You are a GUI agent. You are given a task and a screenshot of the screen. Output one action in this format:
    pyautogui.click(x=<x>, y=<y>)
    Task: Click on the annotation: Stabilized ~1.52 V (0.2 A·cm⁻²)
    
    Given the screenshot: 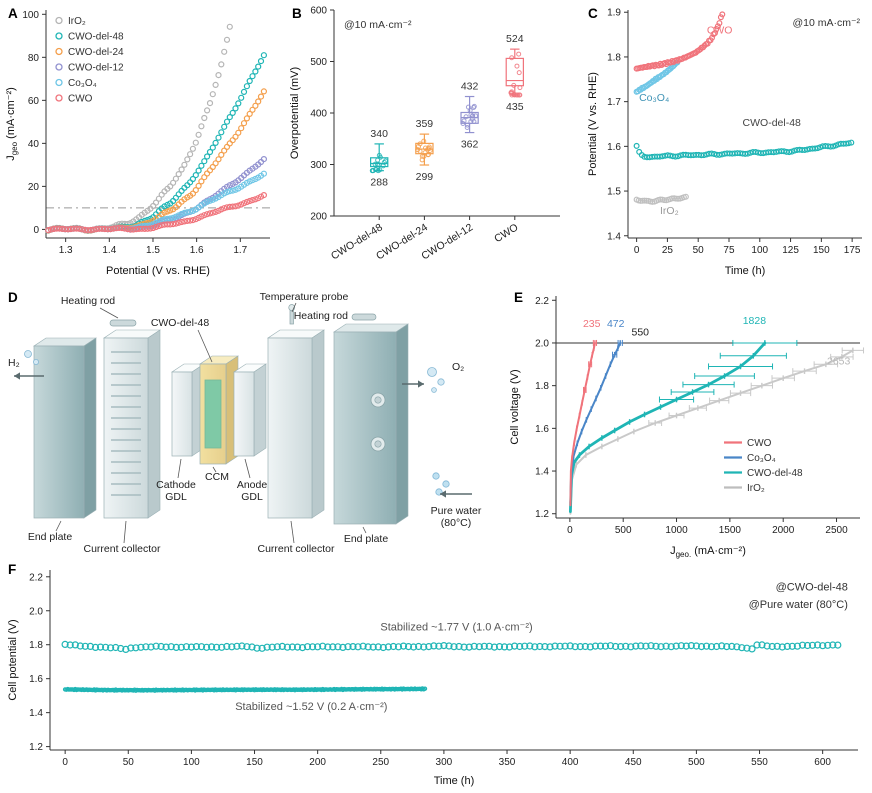 What is the action you would take?
    pyautogui.click(x=311, y=707)
    